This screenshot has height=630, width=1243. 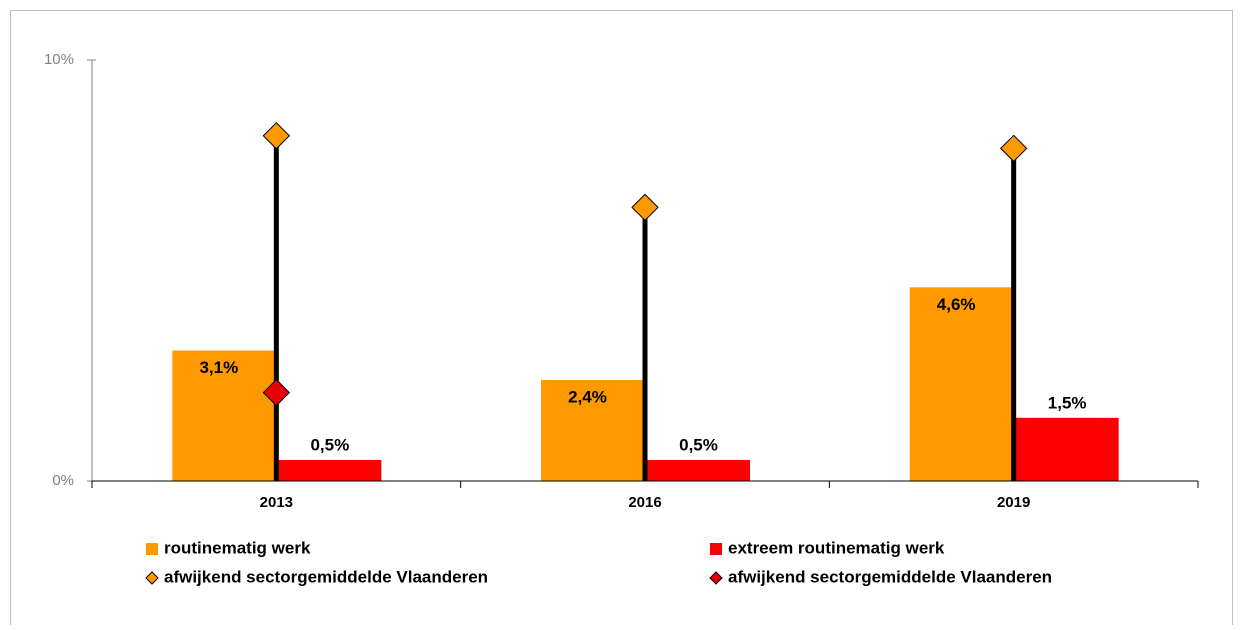 What do you see at coordinates (644, 502) in the screenshot?
I see `x-tick-label: 2016` at bounding box center [644, 502].